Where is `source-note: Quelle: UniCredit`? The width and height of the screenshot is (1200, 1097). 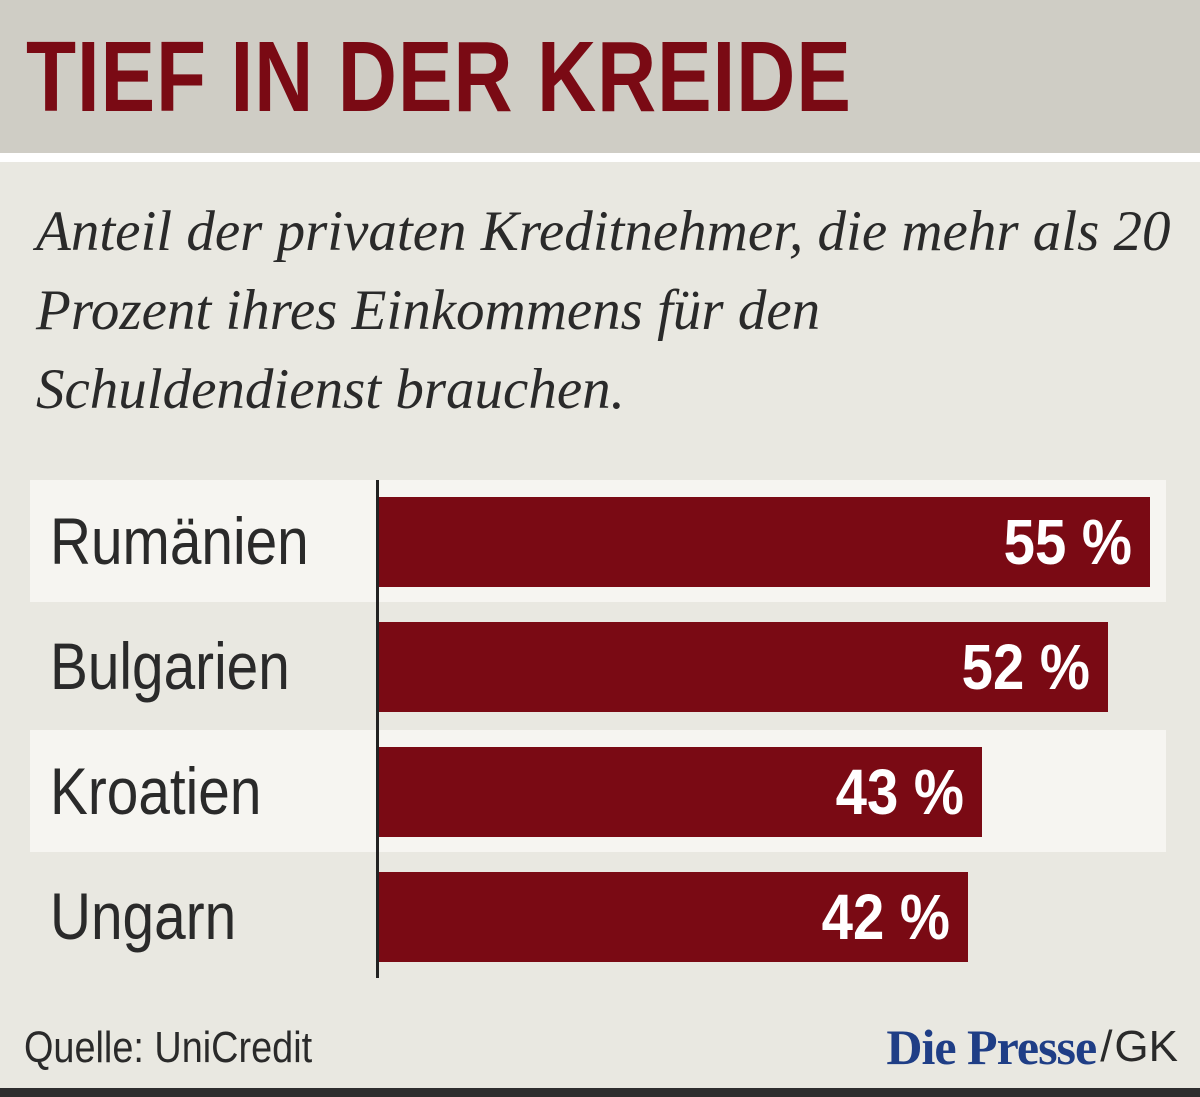 source-note: Quelle: UniCredit is located at coordinates (168, 1047).